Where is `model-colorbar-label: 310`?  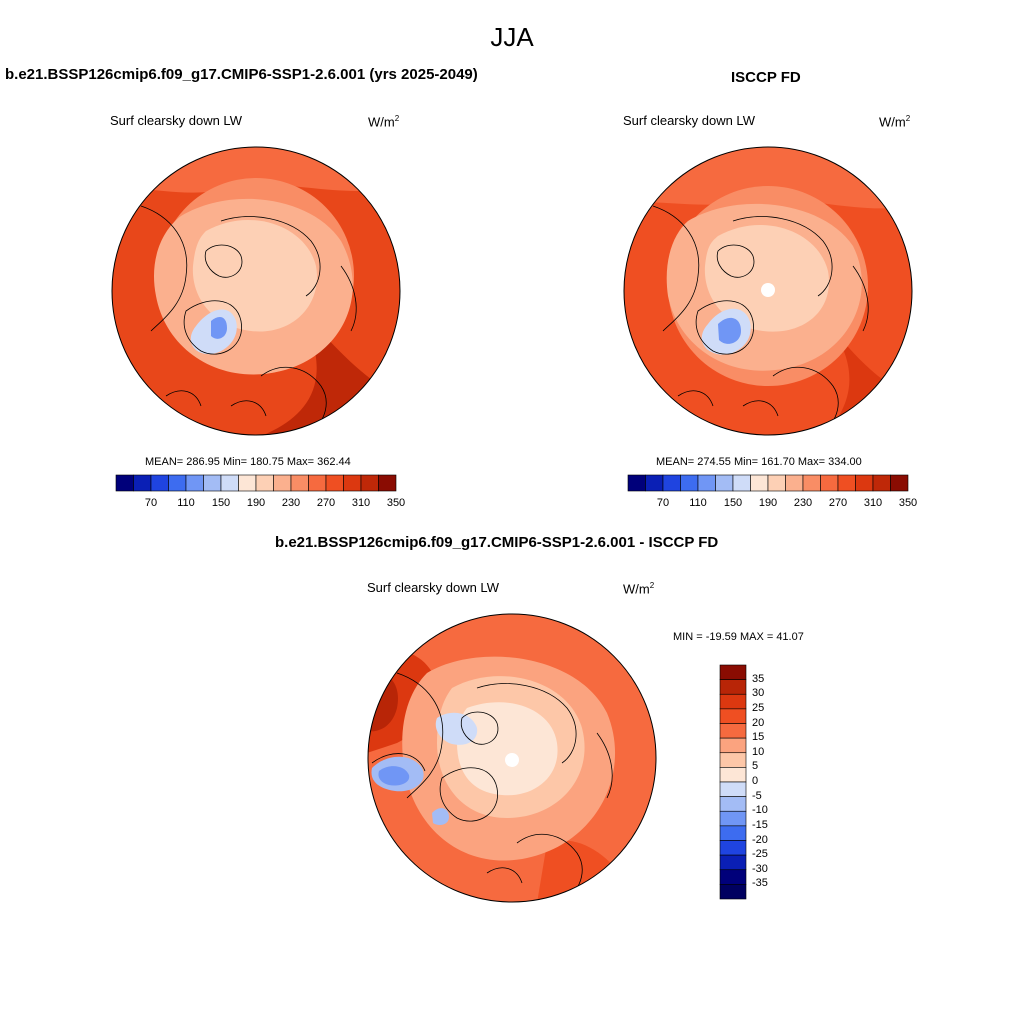 model-colorbar-label: 310 is located at coordinates (361, 503).